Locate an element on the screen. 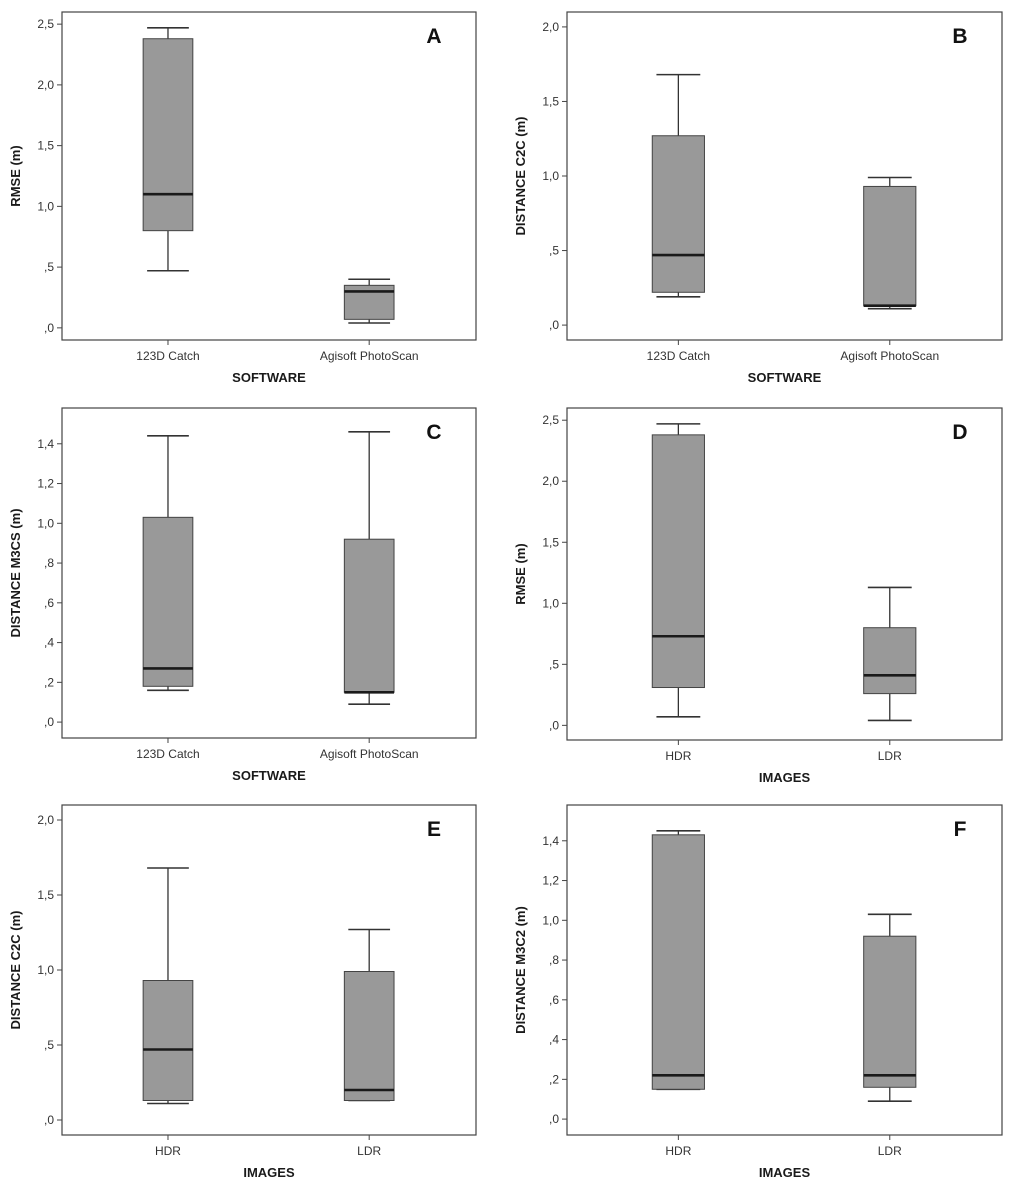  panel-label: B is located at coordinates (959, 36).